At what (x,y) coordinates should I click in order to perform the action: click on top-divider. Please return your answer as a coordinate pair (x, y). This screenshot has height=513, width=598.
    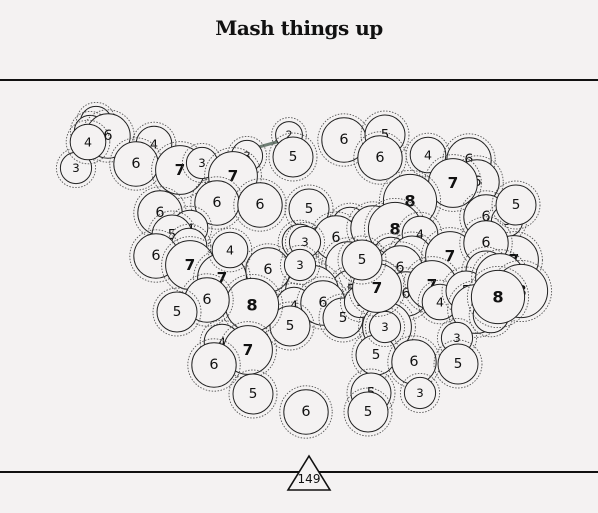
    Looking at the image, I should click on (299, 80).